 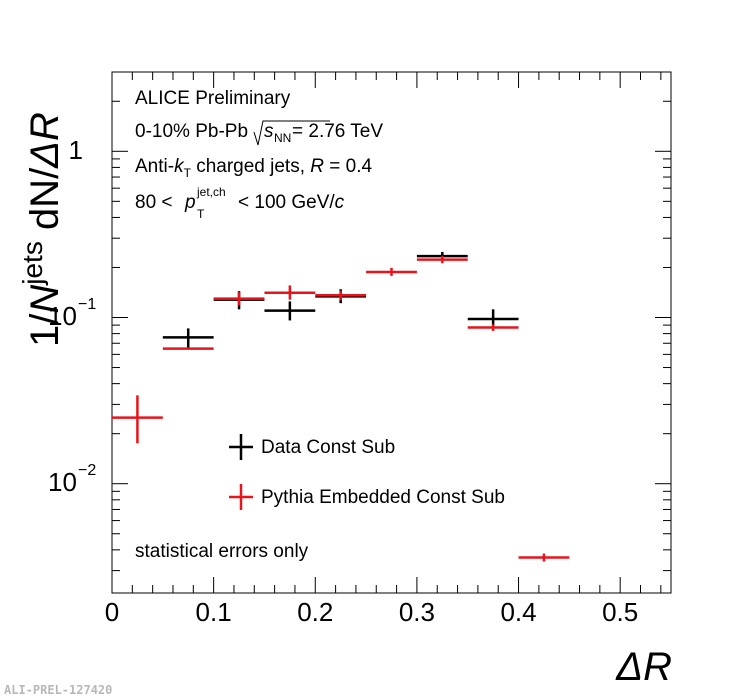 I want to click on legend-marker-pythia, so click(x=241, y=497).